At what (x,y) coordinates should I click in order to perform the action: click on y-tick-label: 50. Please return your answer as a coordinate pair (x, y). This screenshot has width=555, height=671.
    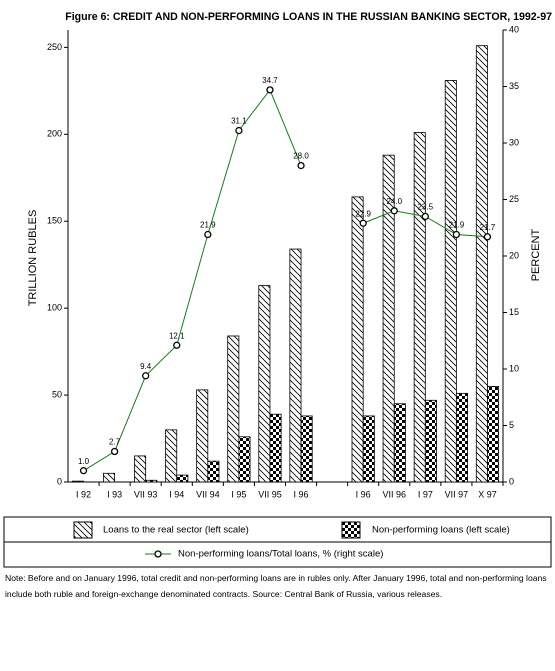
    Looking at the image, I should click on (57, 394).